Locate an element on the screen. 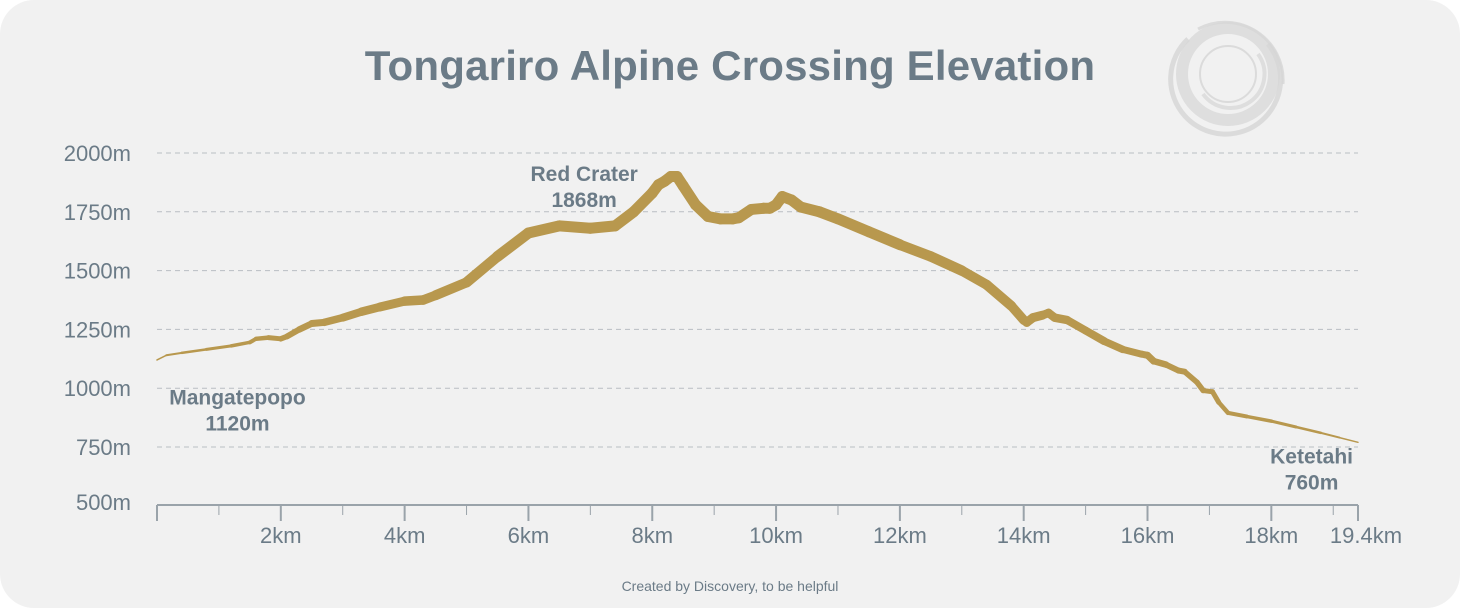 The width and height of the screenshot is (1460, 608). annotation-mangatepopo-place: Mangatepopo is located at coordinates (237, 398).